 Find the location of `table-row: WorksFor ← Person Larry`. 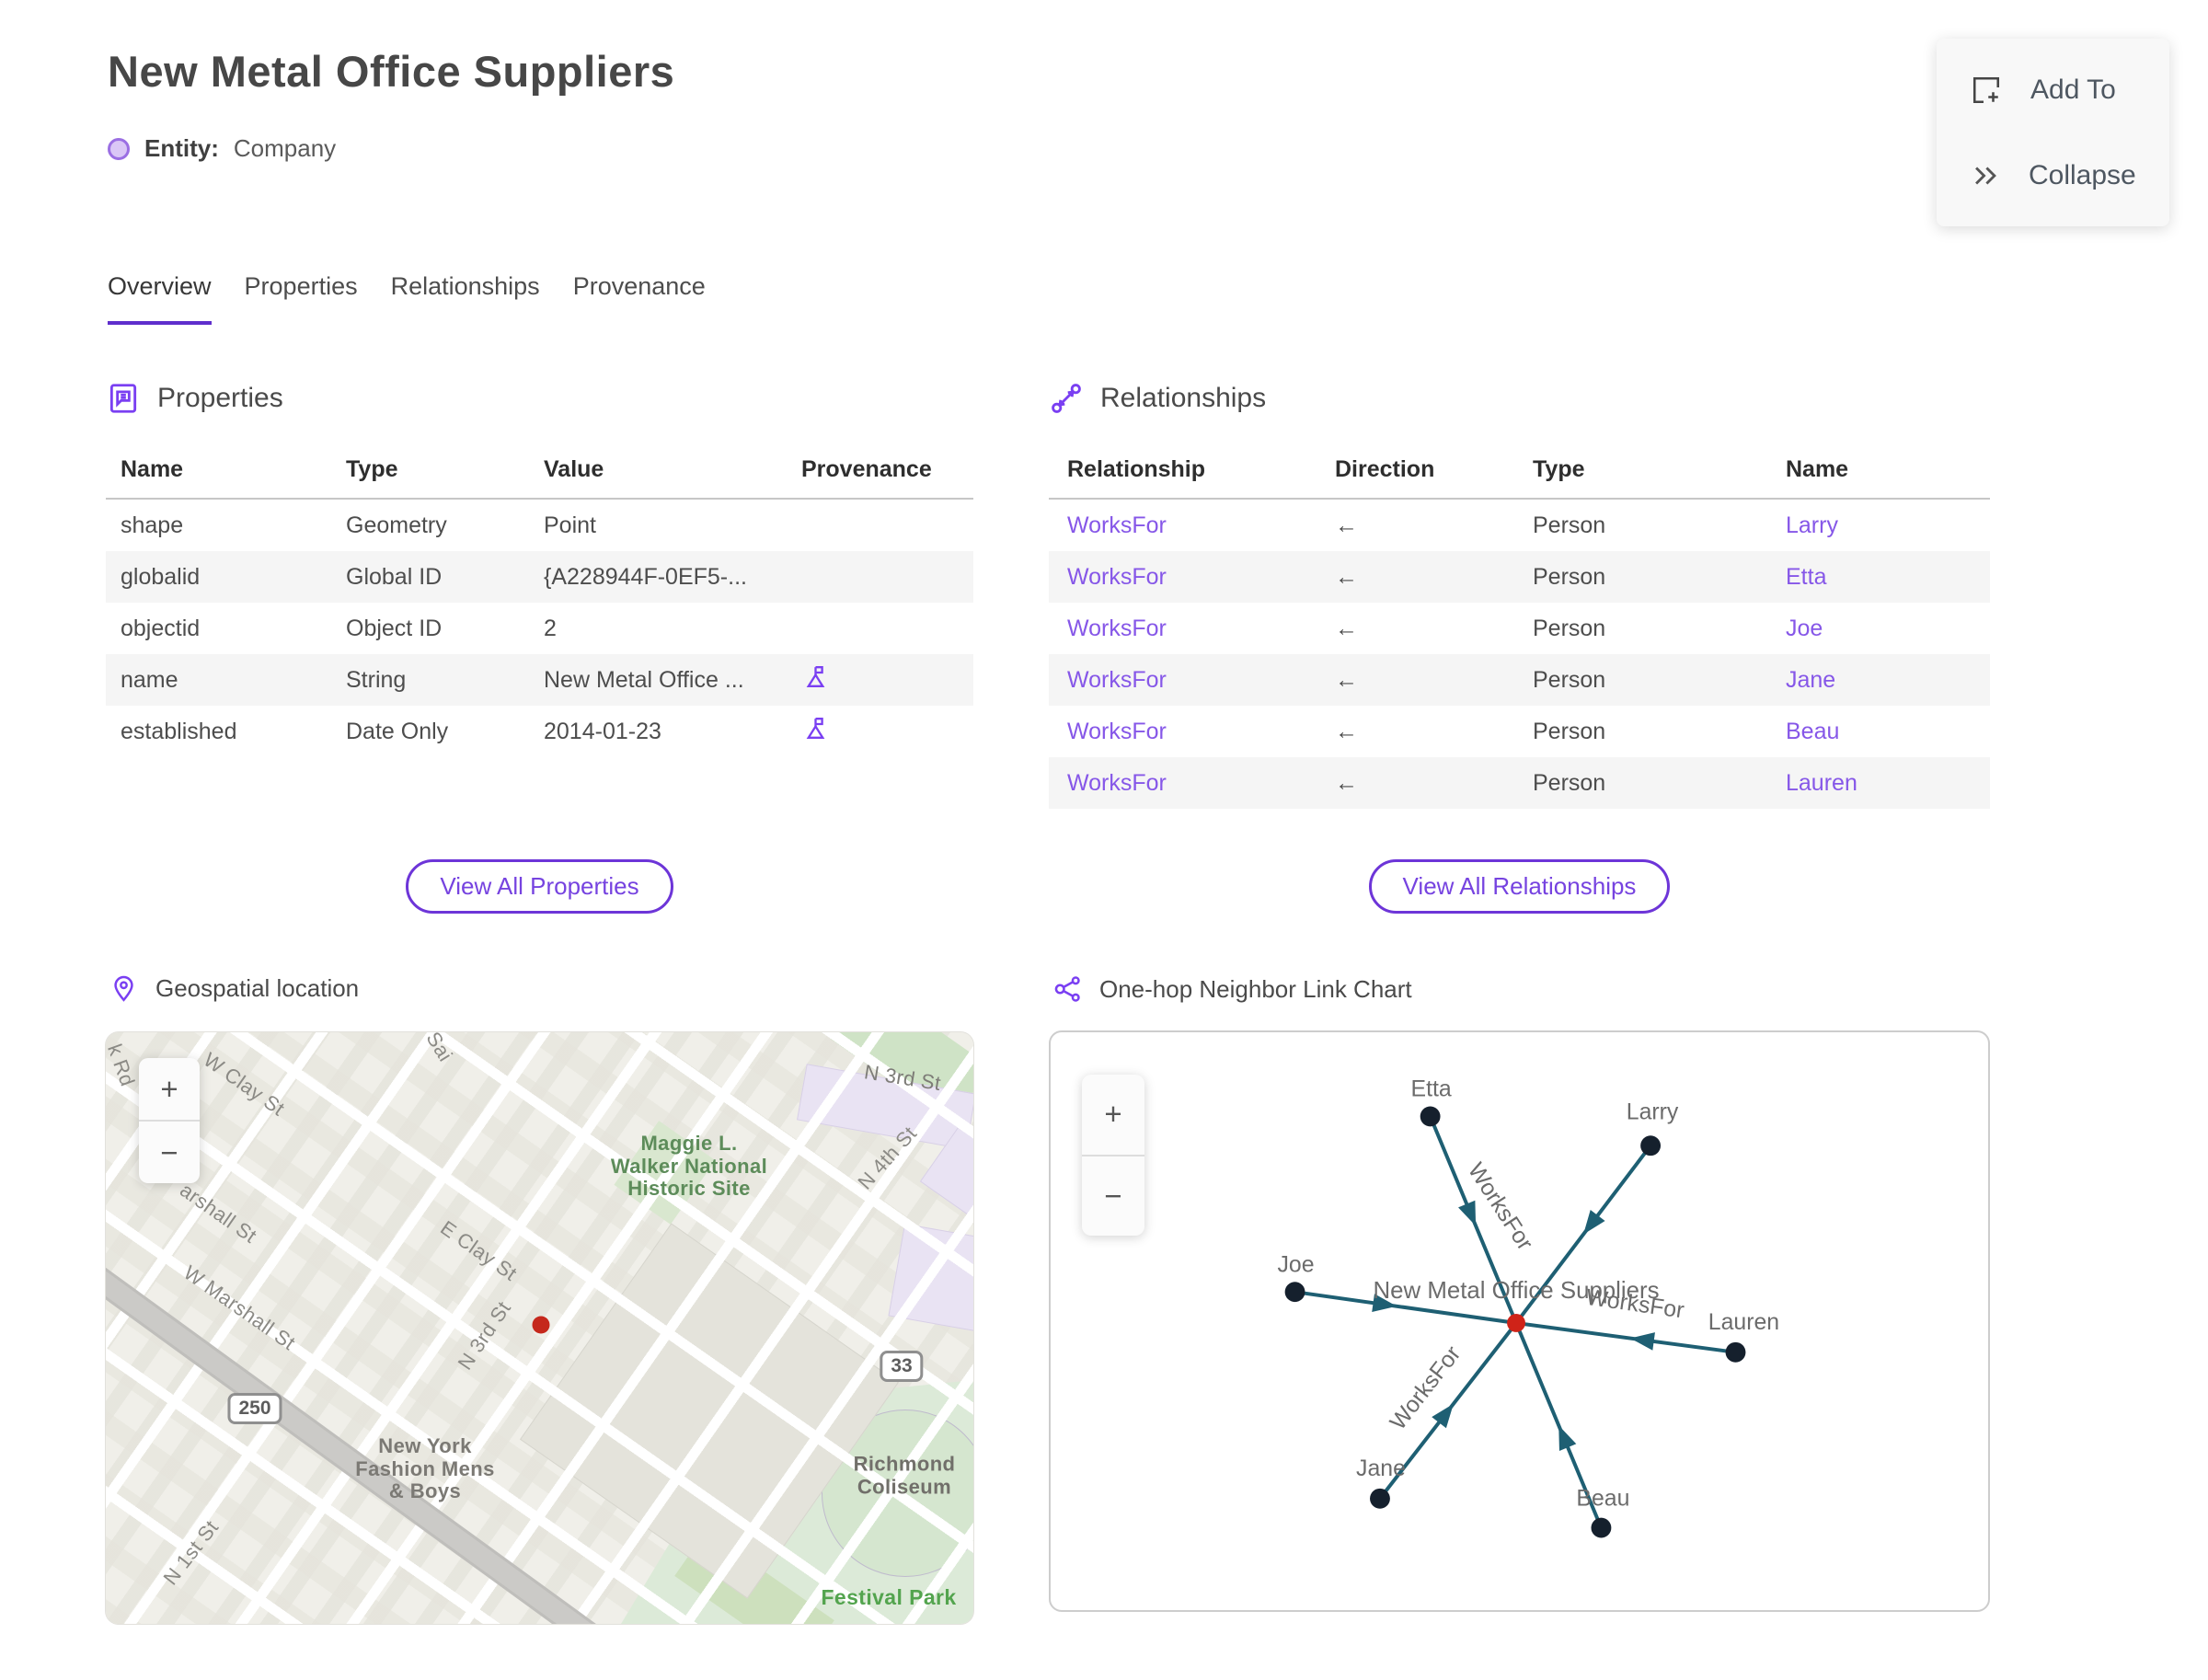

table-row: WorksFor ← Person Larry is located at coordinates (1519, 525).